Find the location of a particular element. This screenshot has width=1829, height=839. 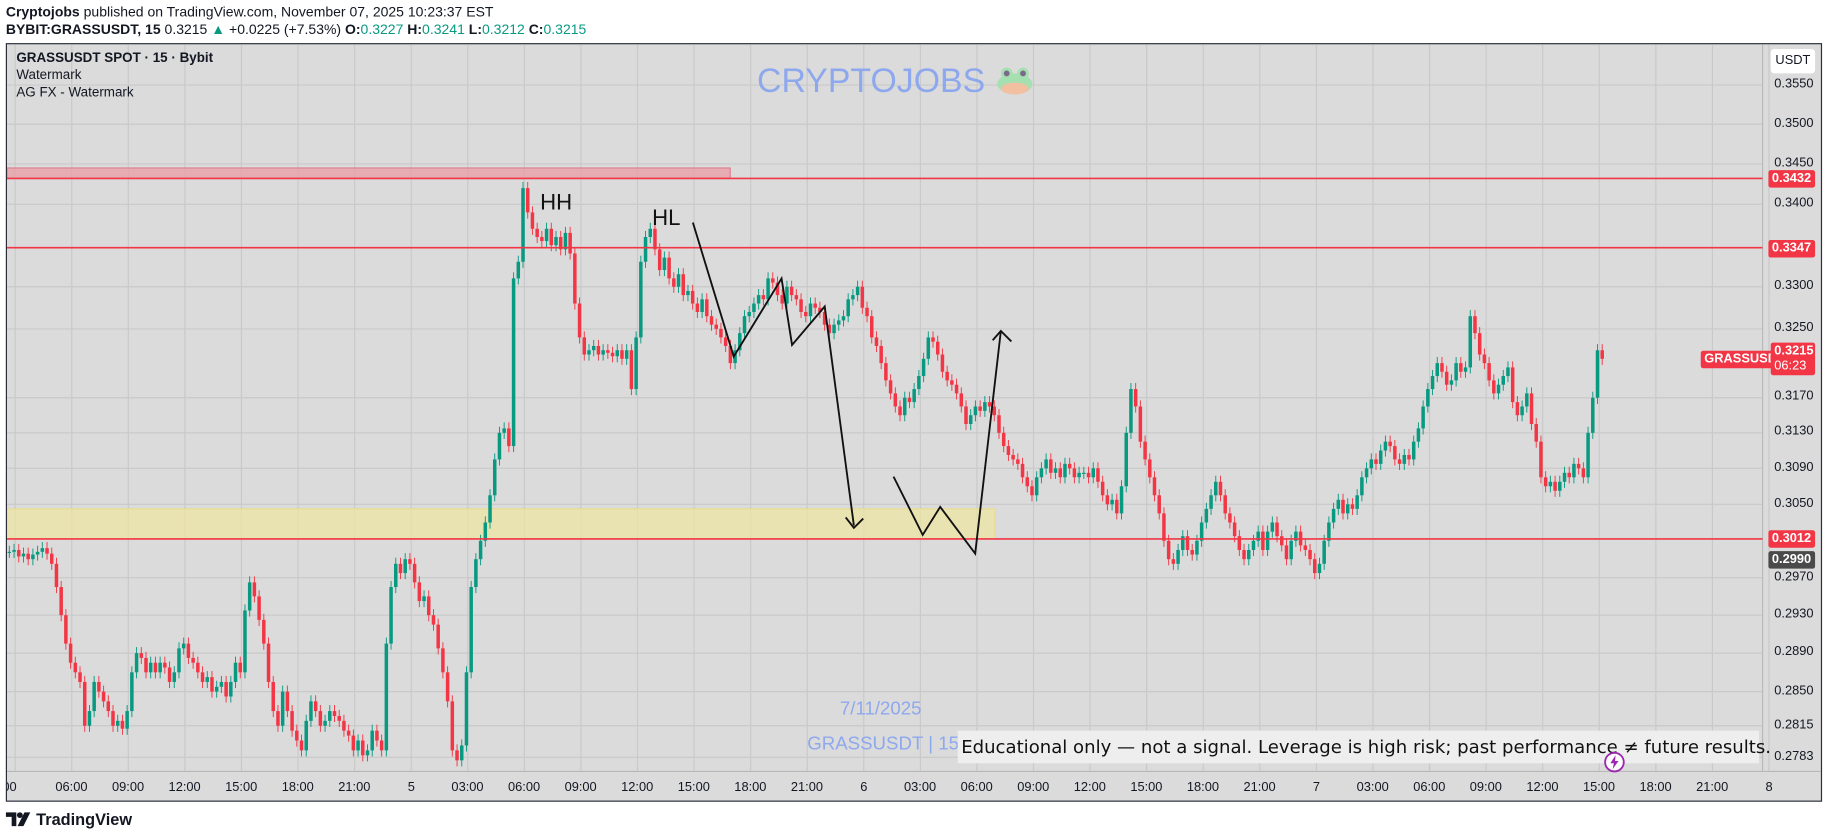

projection-path-up is located at coordinates (947, 443).